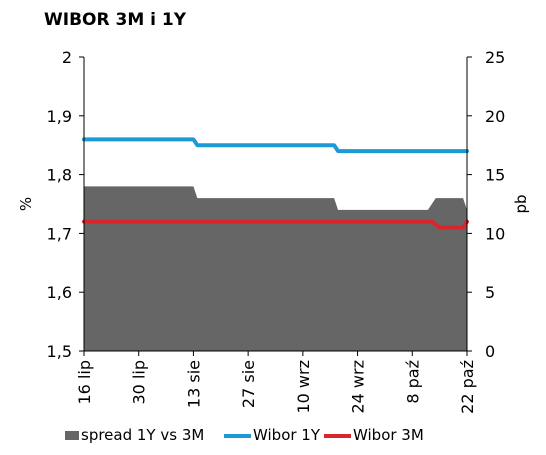  Describe the element at coordinates (495, 233) in the screenshot. I see `y-tick-right-label: 10` at that location.